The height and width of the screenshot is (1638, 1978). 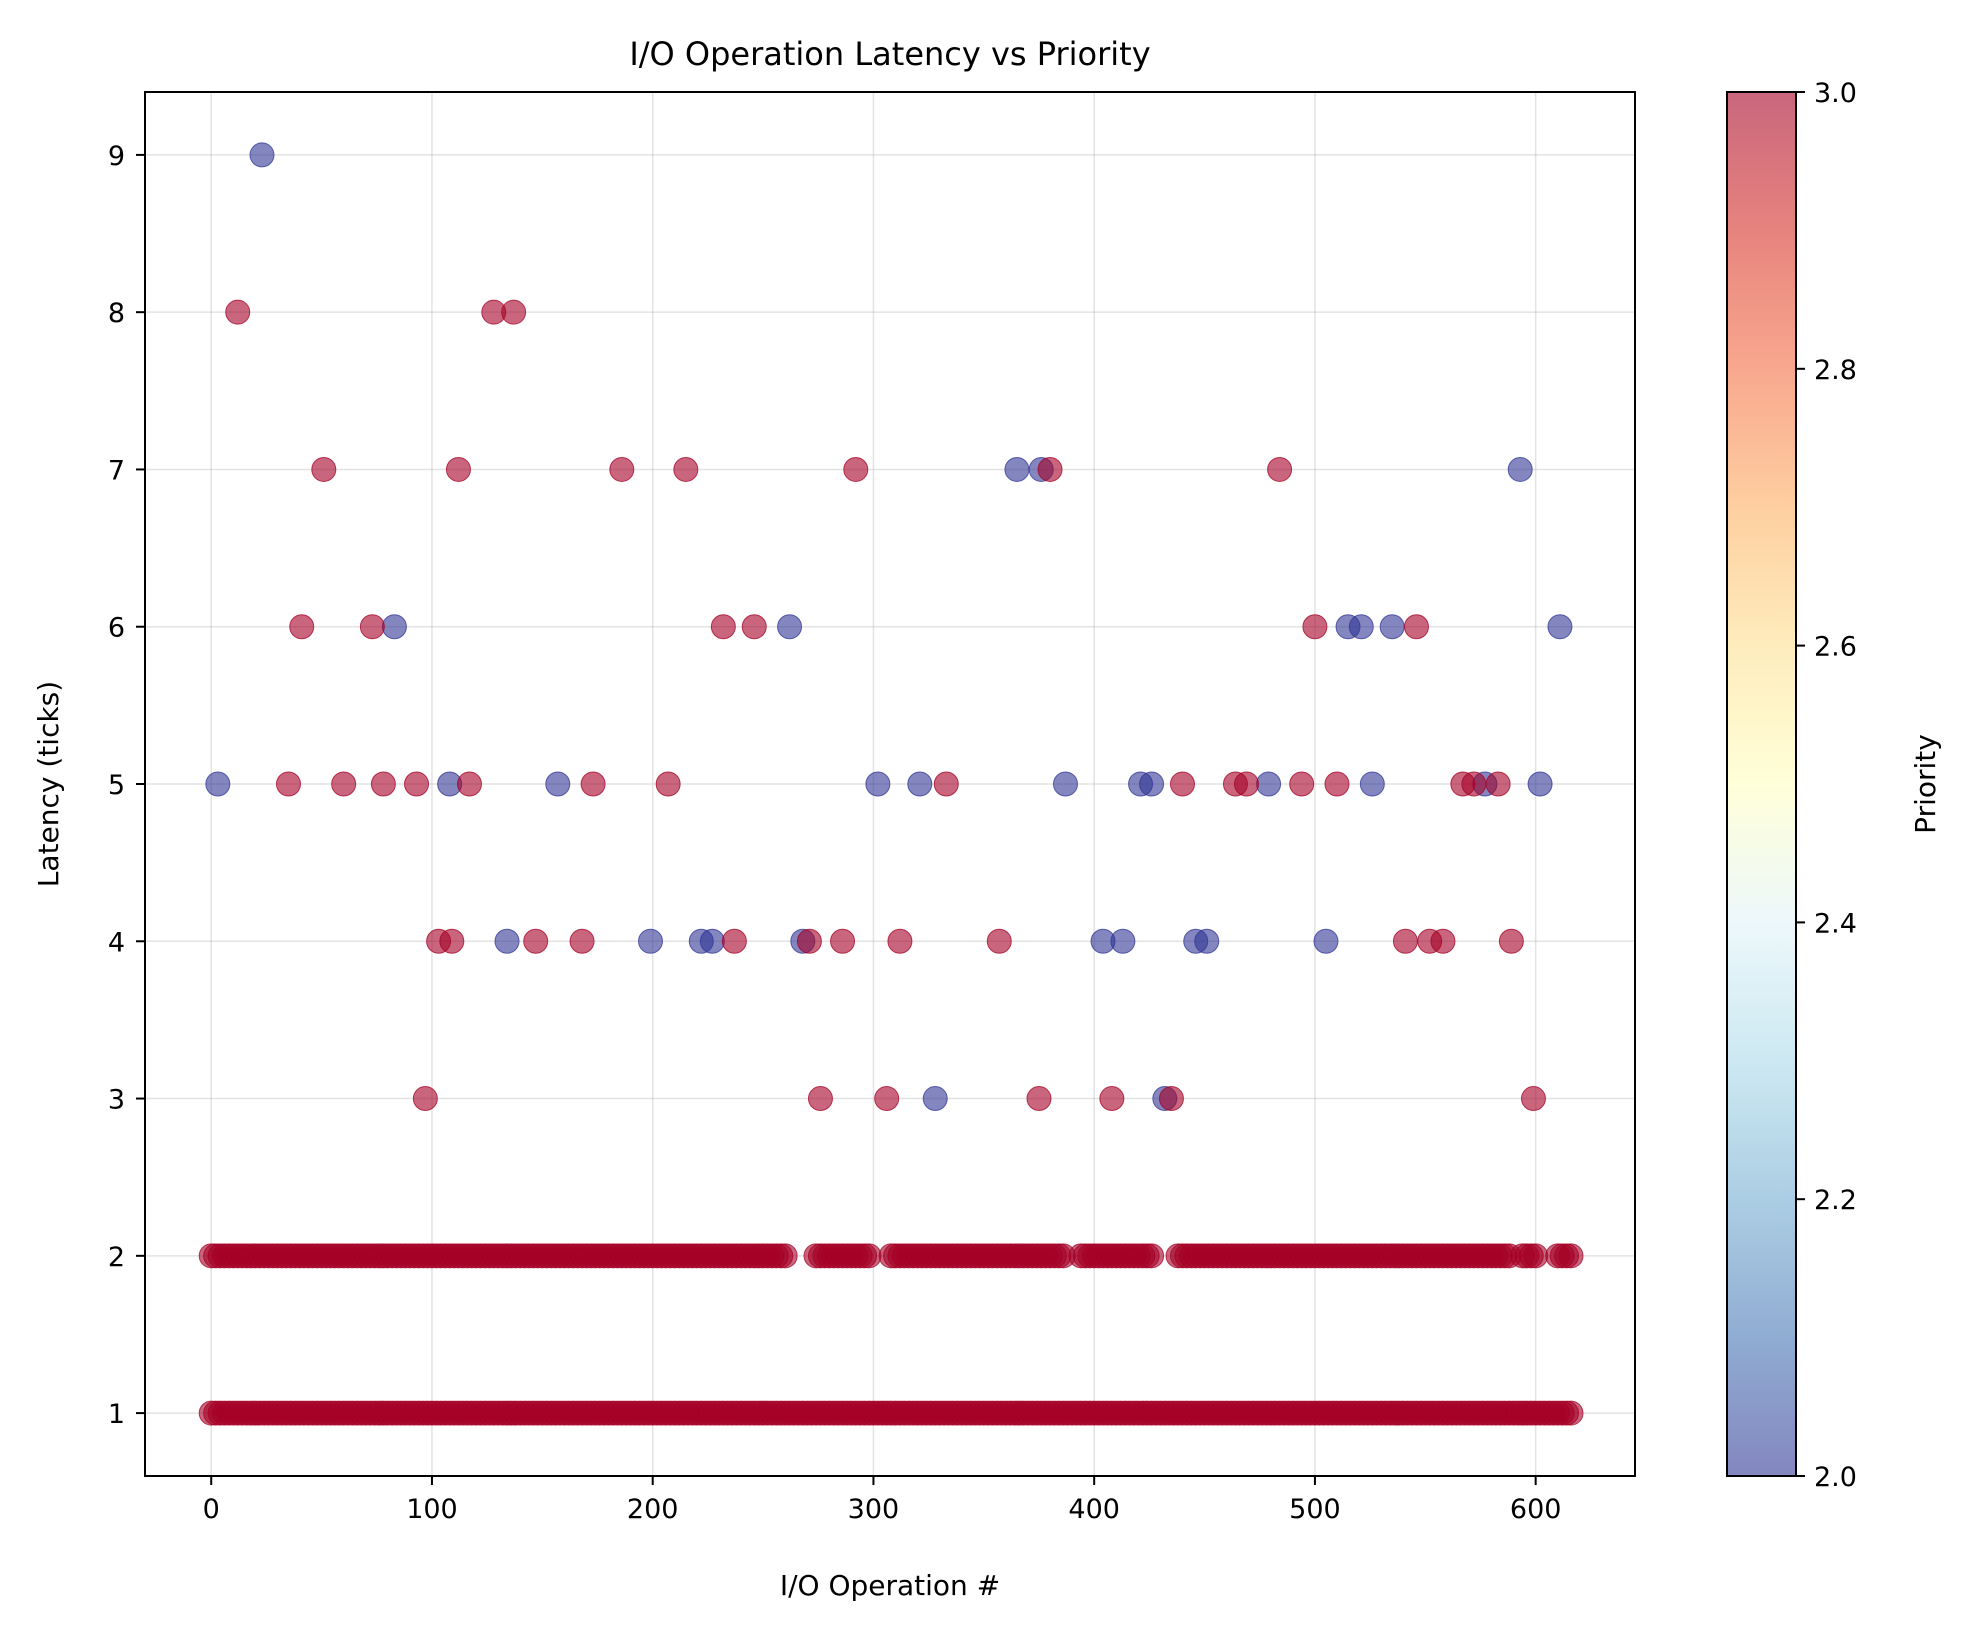 What do you see at coordinates (116, 470) in the screenshot?
I see `y-tick-label: 7` at bounding box center [116, 470].